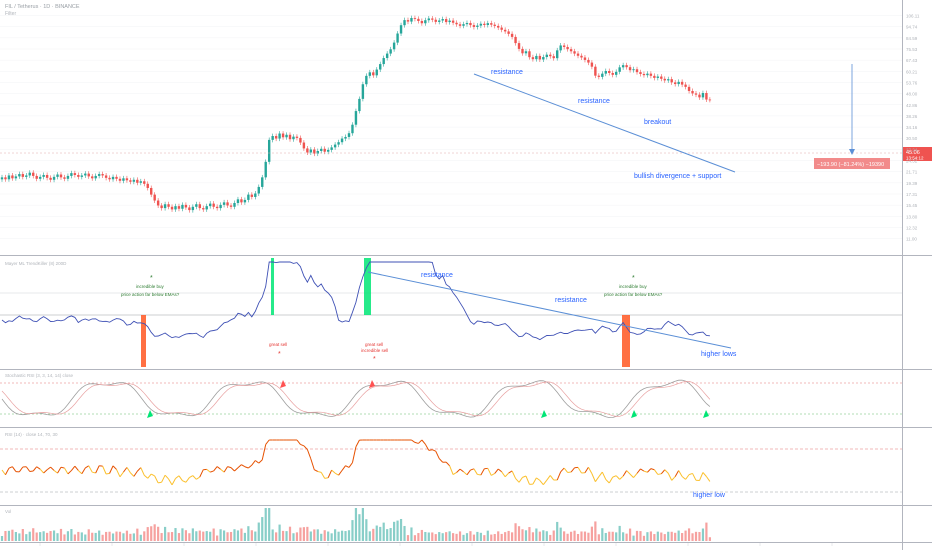 This screenshot has height=555, width=932. What do you see at coordinates (912, 205) in the screenshot?
I see `price-tick-label: 15.45` at bounding box center [912, 205].